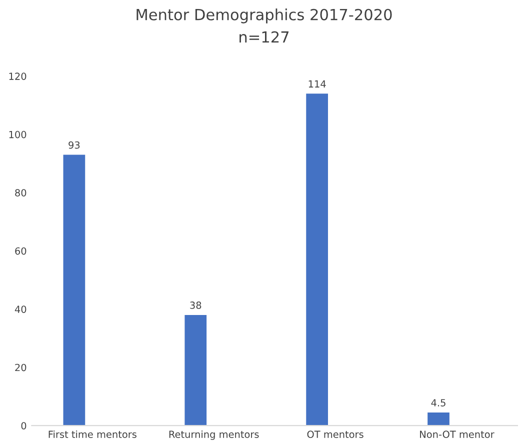 The width and height of the screenshot is (528, 448). I want to click on y-tick-label: 100, so click(17, 134).